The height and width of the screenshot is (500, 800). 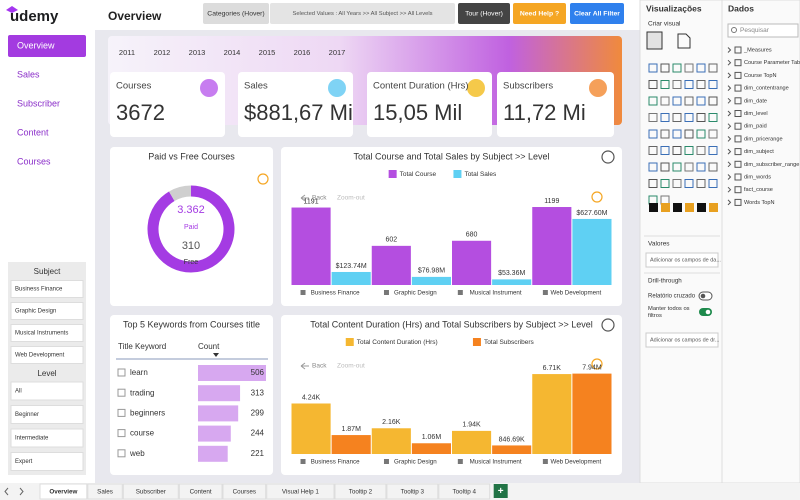 What do you see at coordinates (41, 334) in the screenshot?
I see `slicer-item-label: Musical Instruments` at bounding box center [41, 334].